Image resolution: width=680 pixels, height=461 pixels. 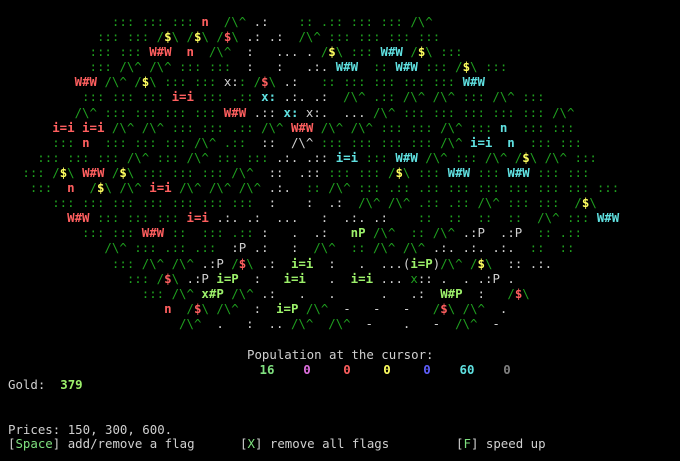 What do you see at coordinates (287, 142) in the screenshot?
I see `map-cell-group: :: /\^` at bounding box center [287, 142].